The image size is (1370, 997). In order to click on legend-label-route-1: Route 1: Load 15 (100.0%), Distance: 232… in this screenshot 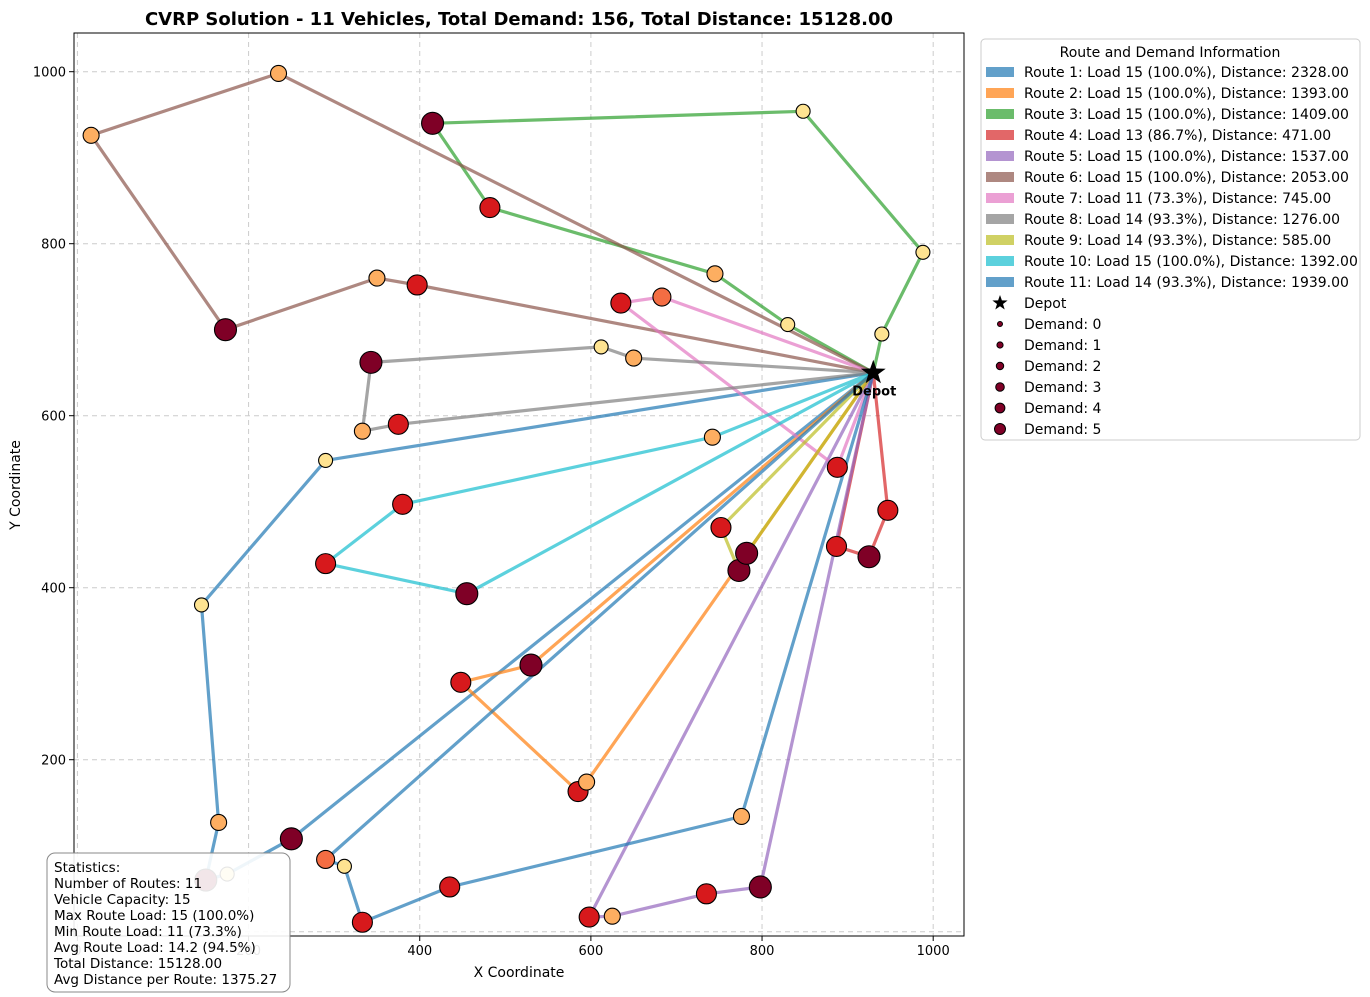, I will do `click(1186, 73)`.